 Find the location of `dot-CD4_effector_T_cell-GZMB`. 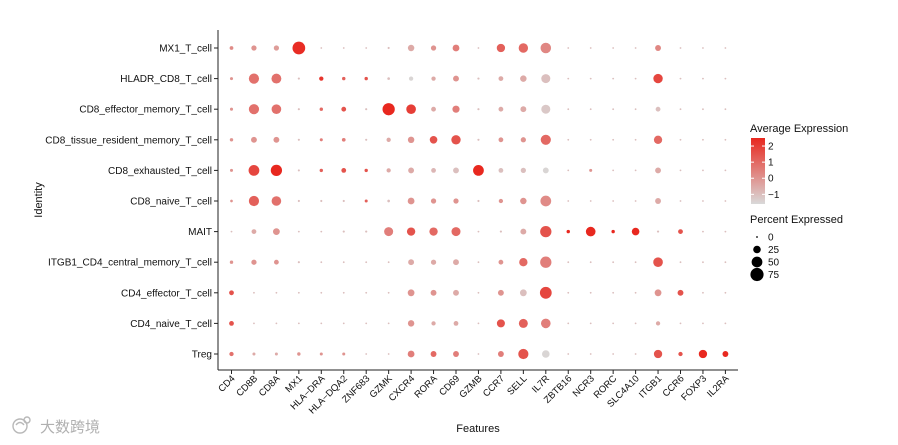

dot-CD4_effector_T_cell-GZMB is located at coordinates (478, 292).